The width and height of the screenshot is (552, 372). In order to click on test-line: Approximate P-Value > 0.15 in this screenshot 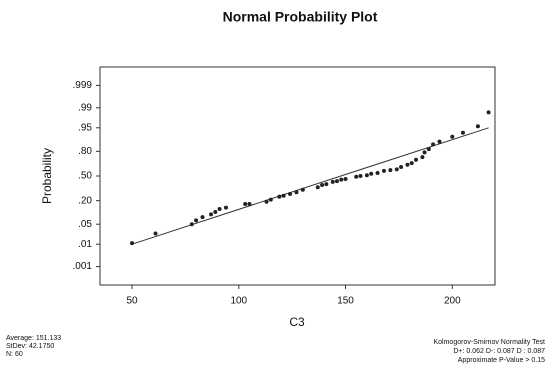, I will do `click(501, 360)`.